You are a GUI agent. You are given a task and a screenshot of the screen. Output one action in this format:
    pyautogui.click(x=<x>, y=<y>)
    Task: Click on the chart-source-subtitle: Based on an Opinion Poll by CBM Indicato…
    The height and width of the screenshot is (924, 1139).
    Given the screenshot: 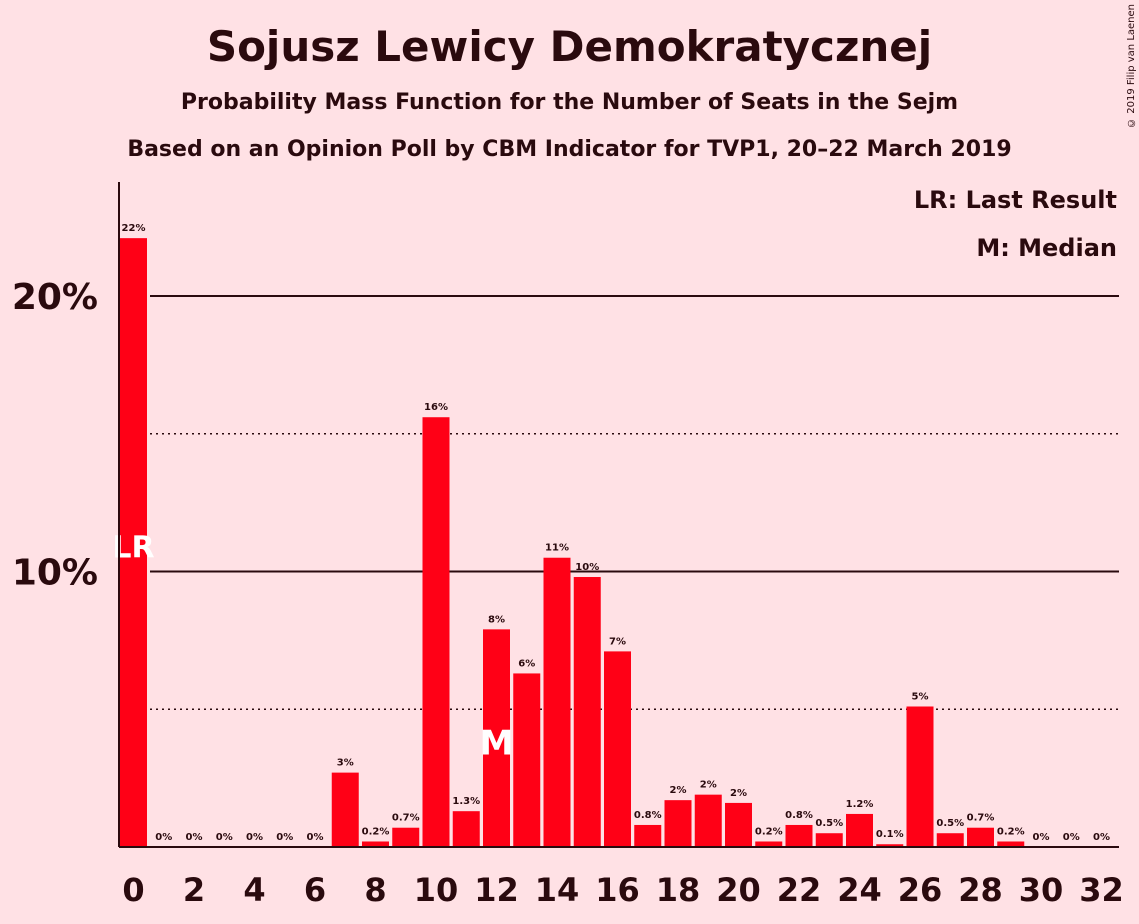 What is the action you would take?
    pyautogui.click(x=569, y=149)
    